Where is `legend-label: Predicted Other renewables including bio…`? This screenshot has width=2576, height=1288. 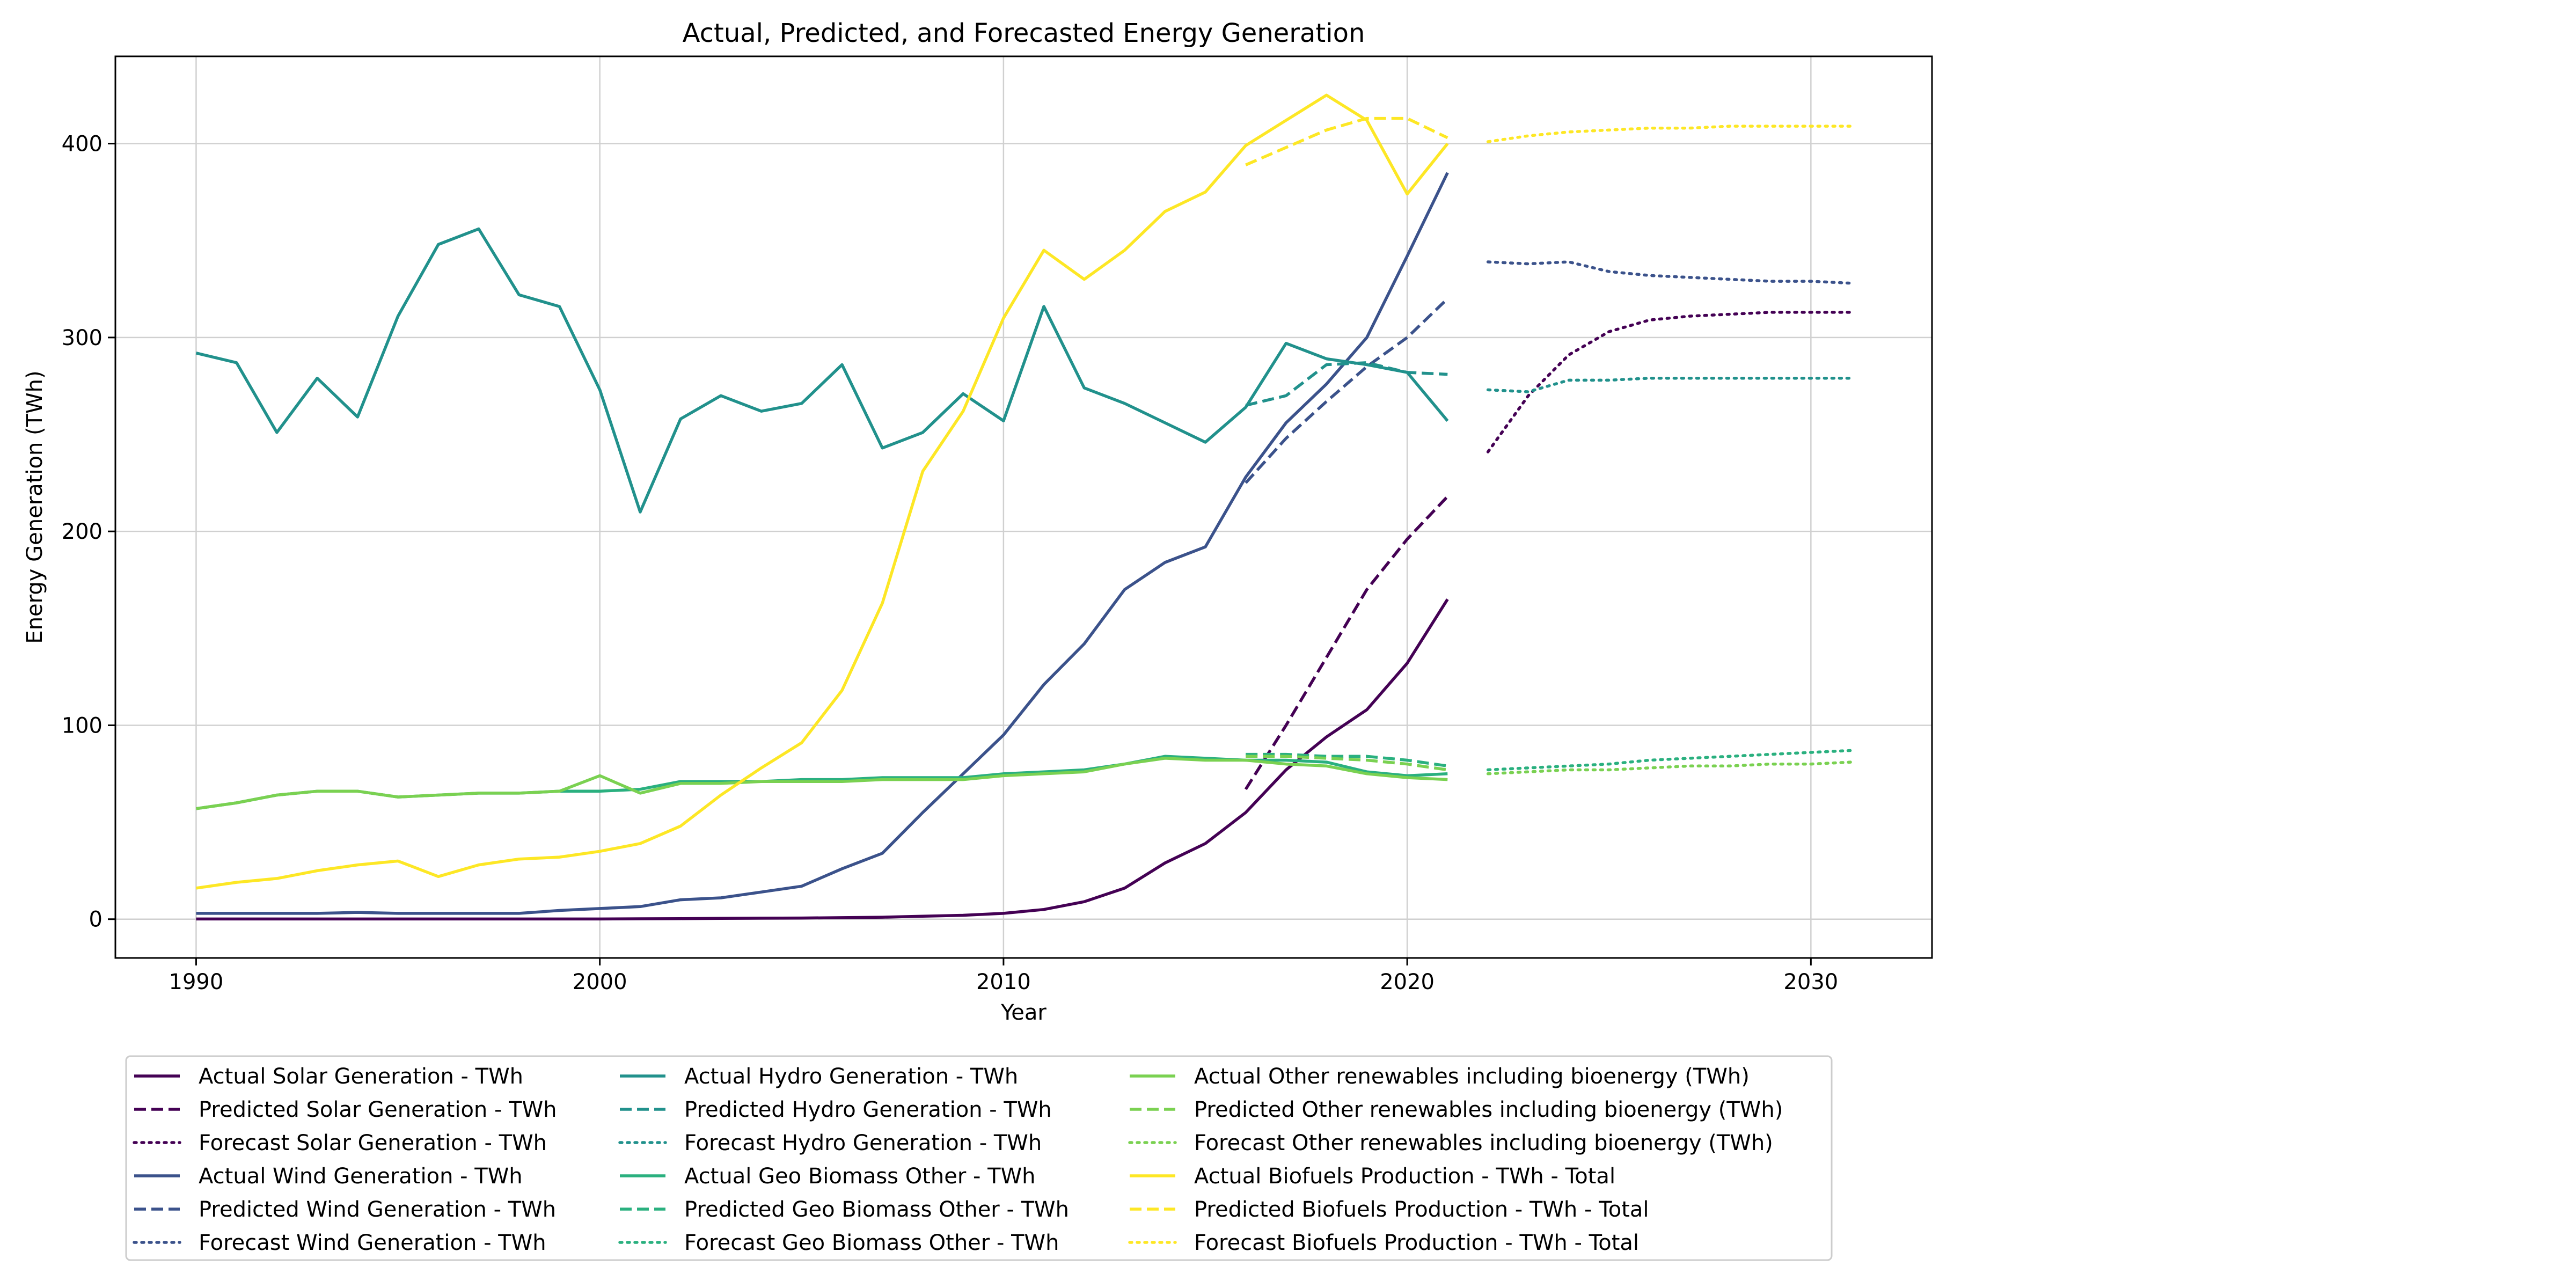
legend-label: Predicted Other renewables including bio… is located at coordinates (1488, 1109).